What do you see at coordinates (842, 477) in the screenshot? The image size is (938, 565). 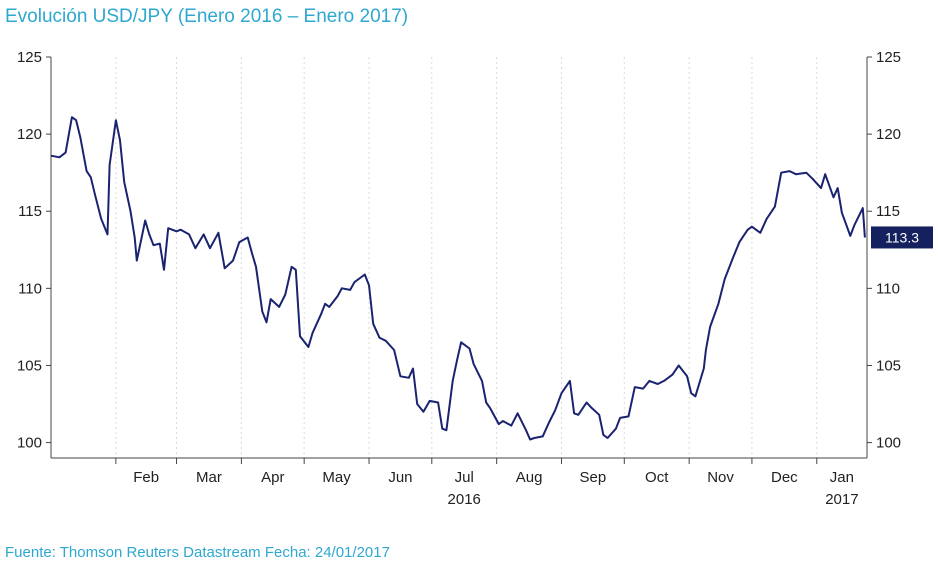 I see `x-tick-label: Jan` at bounding box center [842, 477].